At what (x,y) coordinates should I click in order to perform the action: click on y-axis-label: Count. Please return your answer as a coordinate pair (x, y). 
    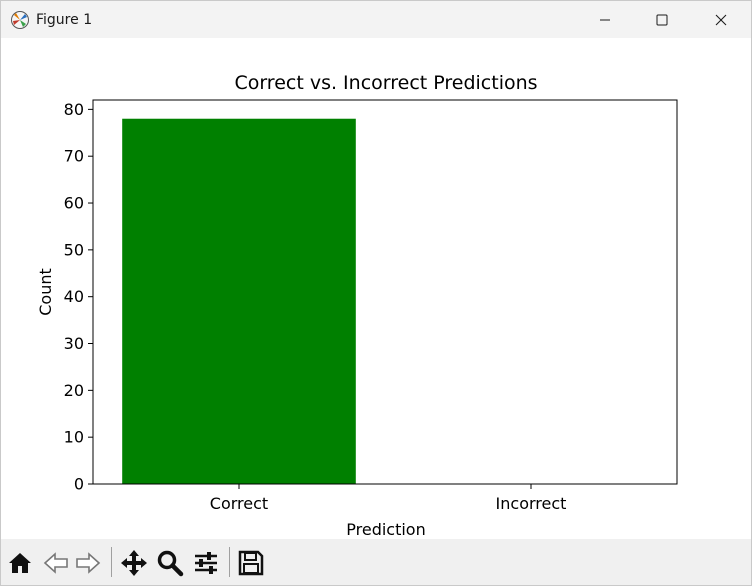
    Looking at the image, I should click on (45, 292).